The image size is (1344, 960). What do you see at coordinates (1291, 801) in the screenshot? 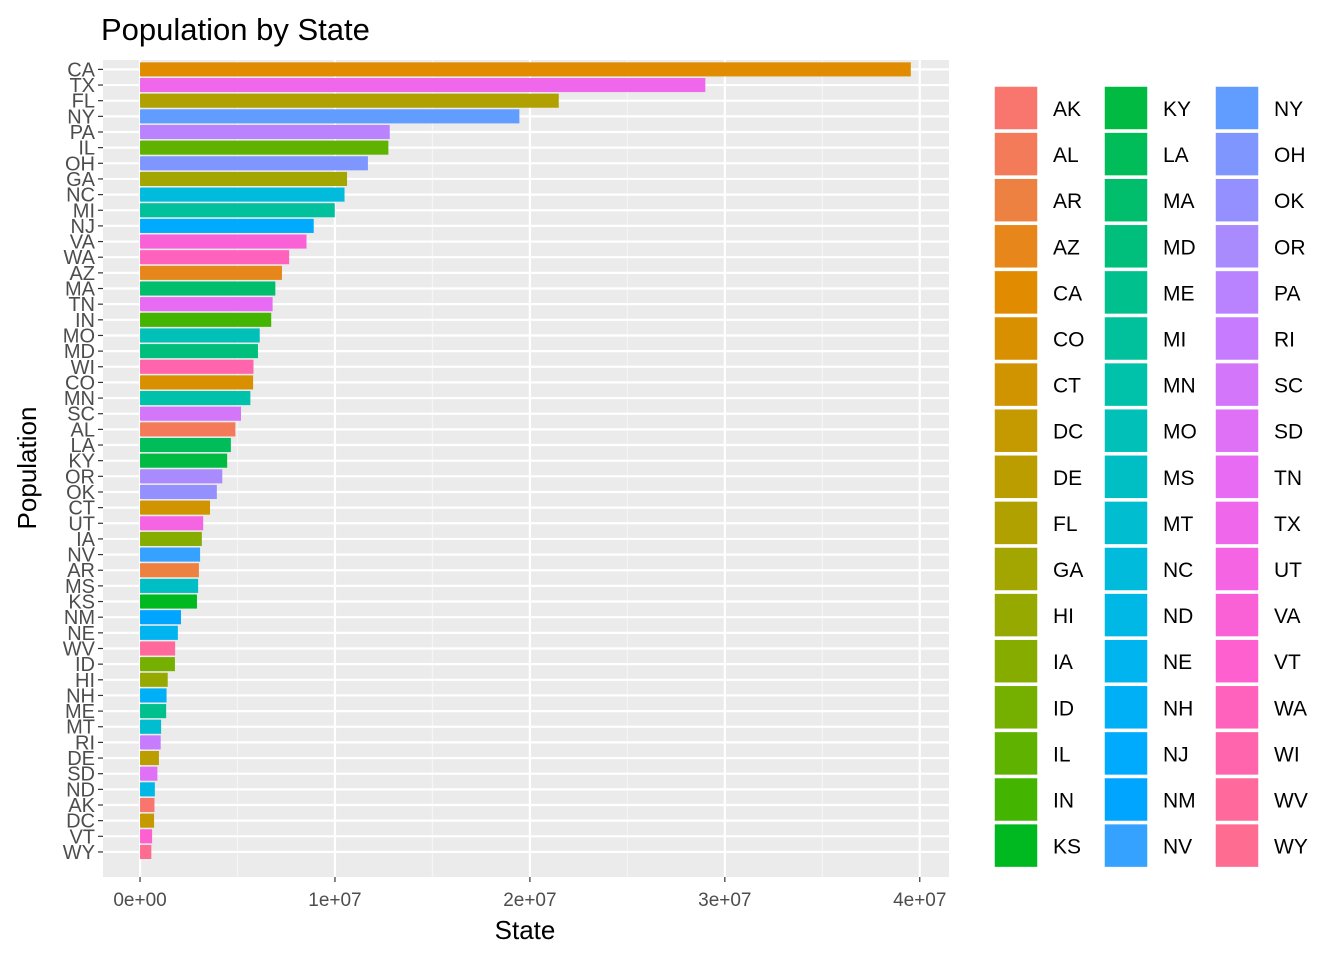
I see `legend-label: WV` at bounding box center [1291, 801].